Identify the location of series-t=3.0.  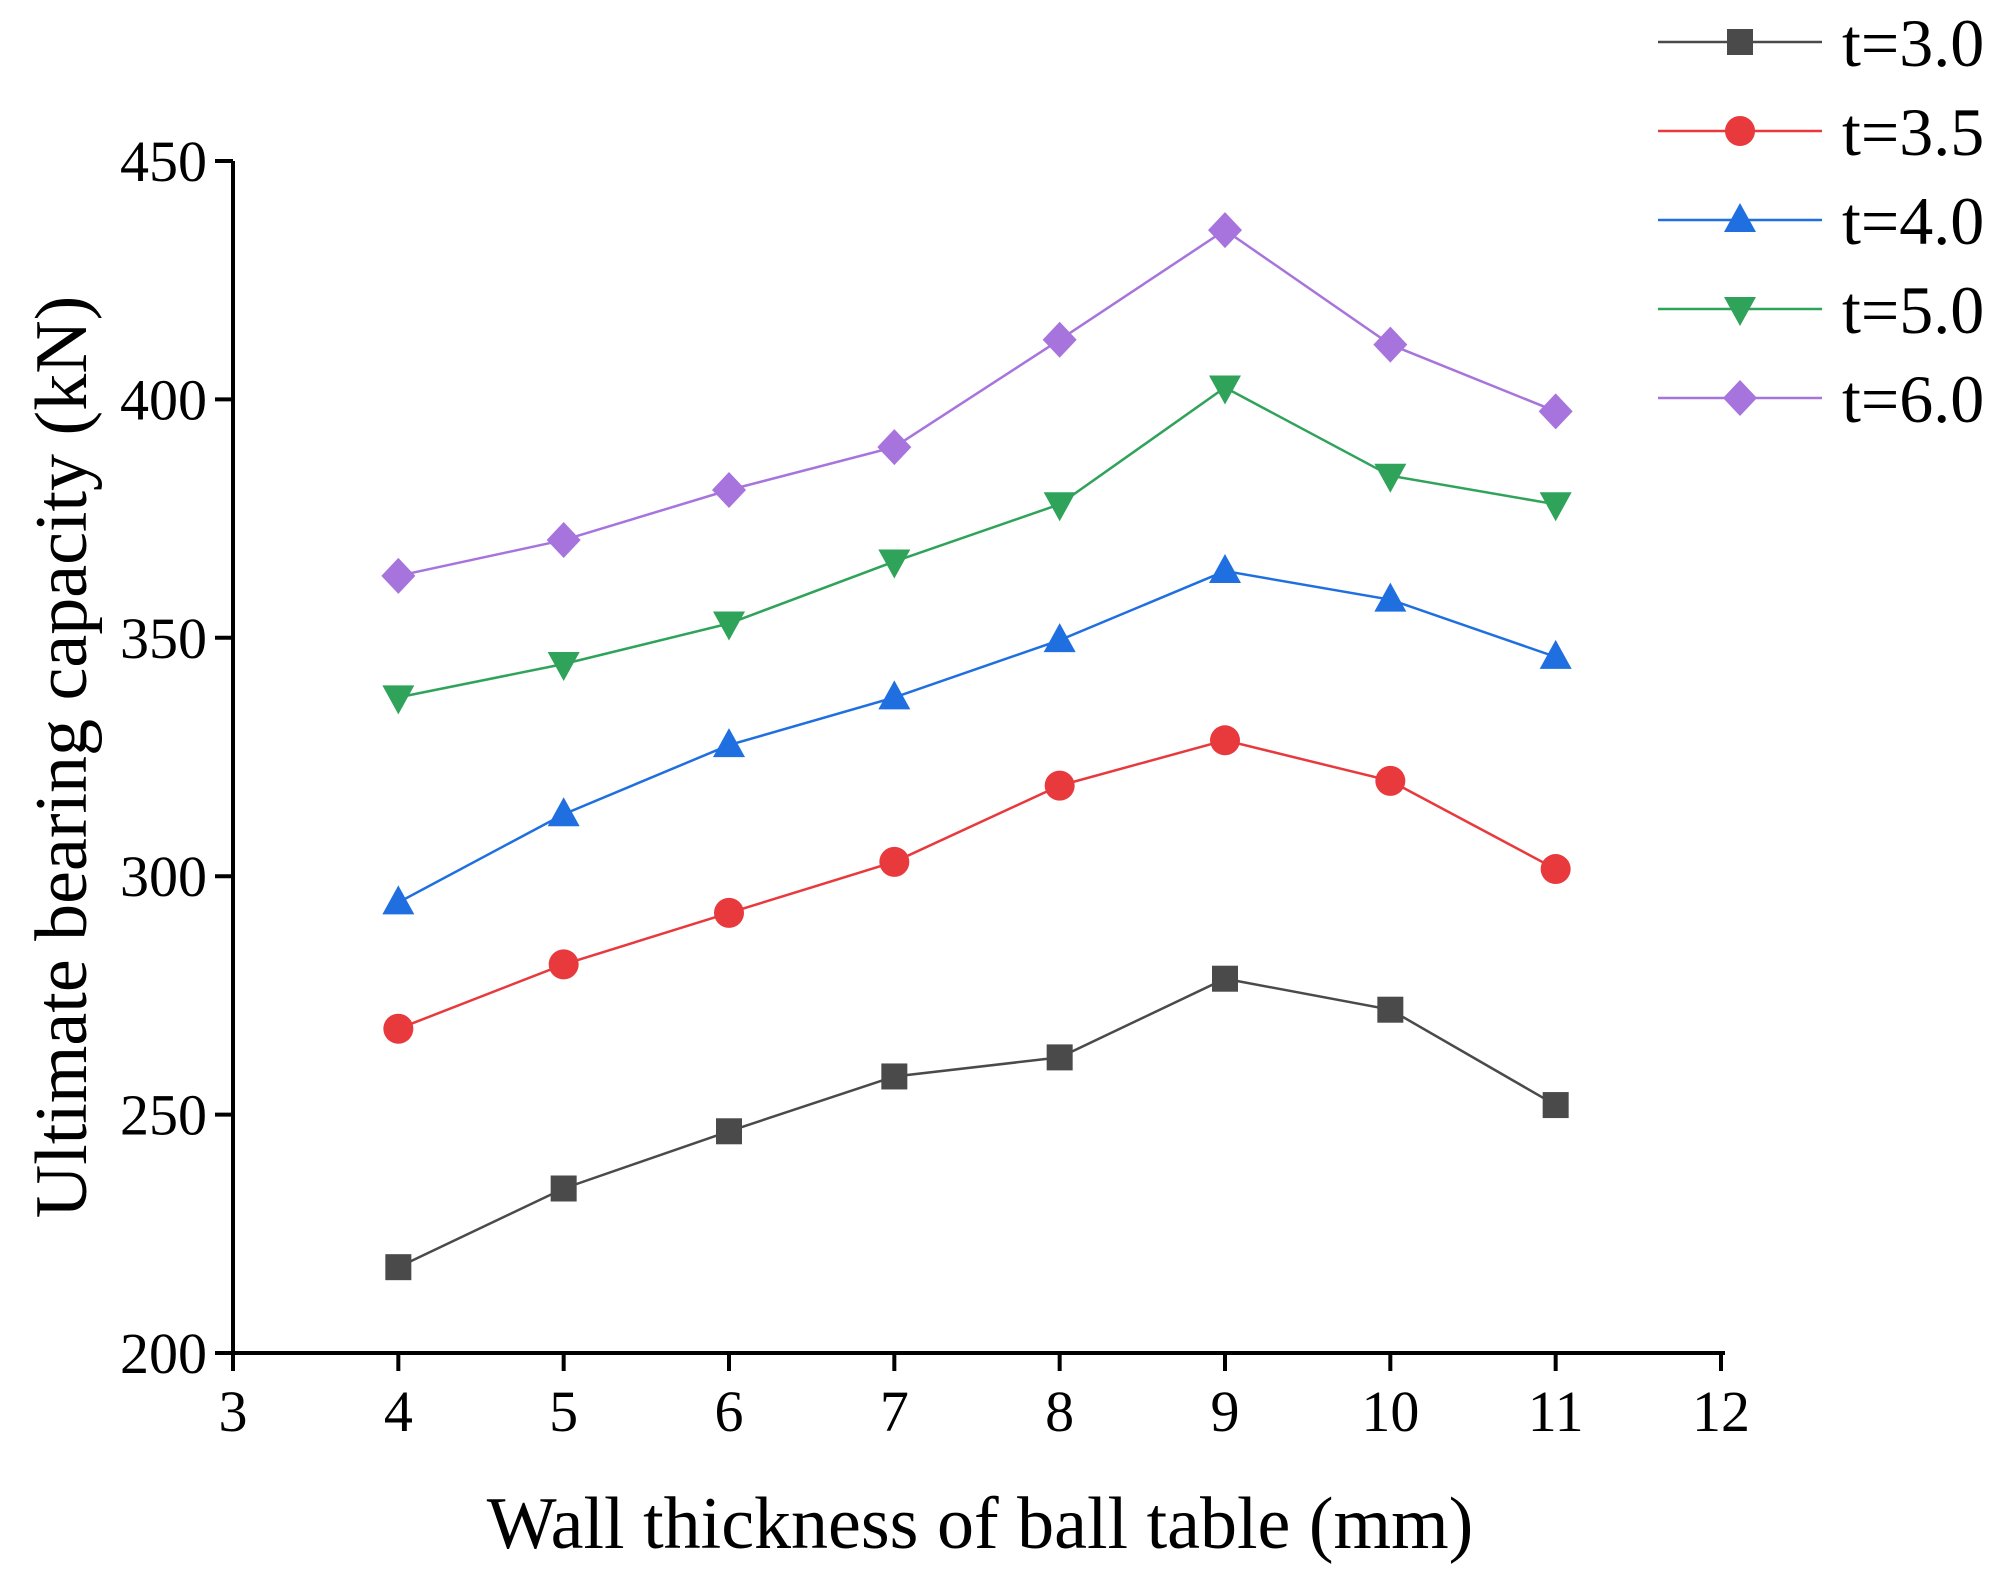
(977, 1123).